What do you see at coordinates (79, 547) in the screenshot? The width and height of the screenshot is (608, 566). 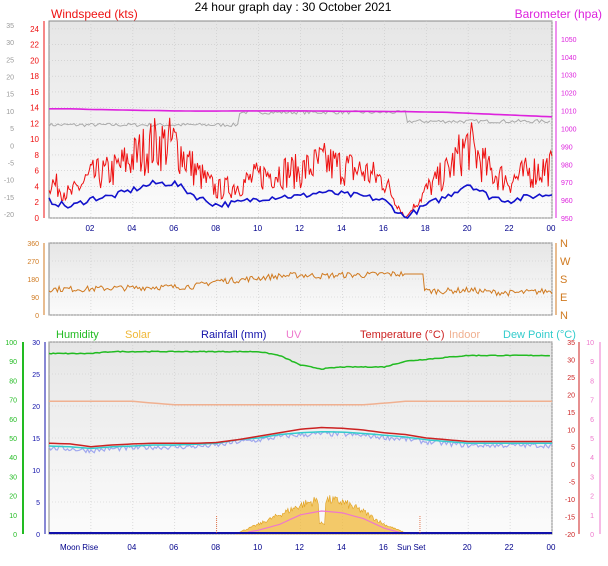 I see `moon-rise-label: Moon Rise` at bounding box center [79, 547].